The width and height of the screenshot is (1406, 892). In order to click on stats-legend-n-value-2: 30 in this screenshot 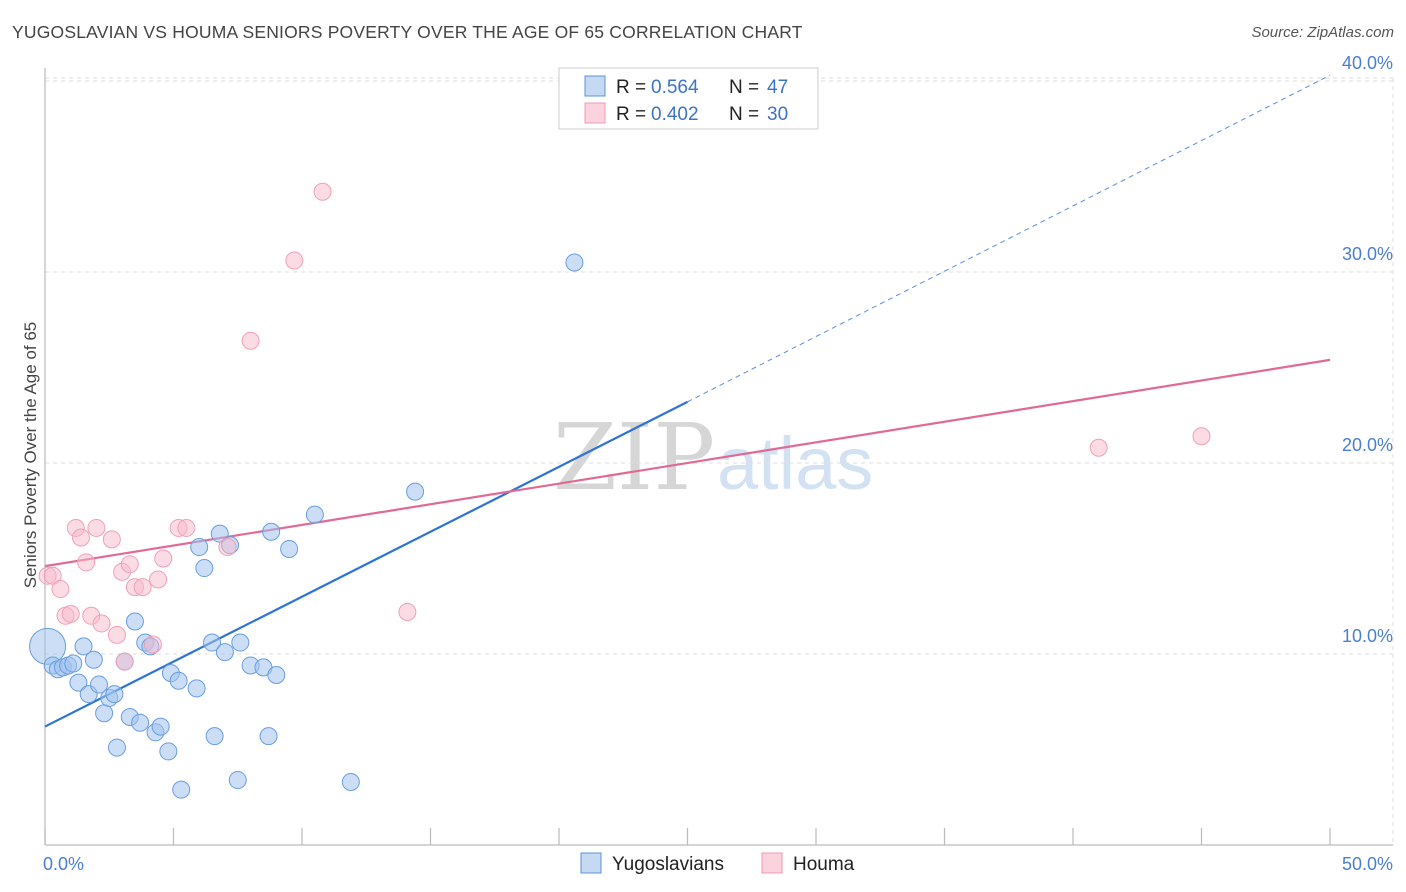, I will do `click(777, 114)`.